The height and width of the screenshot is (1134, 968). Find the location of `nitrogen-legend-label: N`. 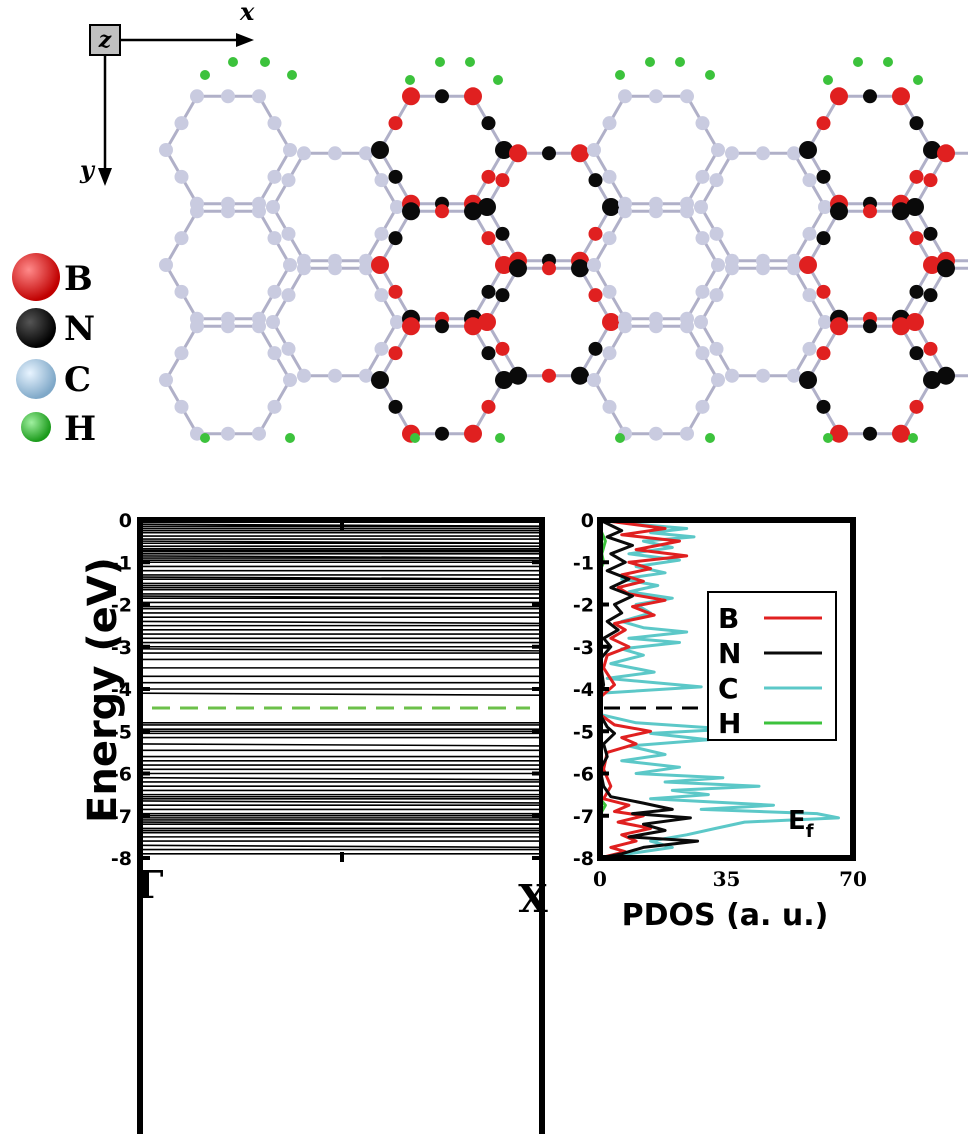

nitrogen-legend-label: N is located at coordinates (79, 329).